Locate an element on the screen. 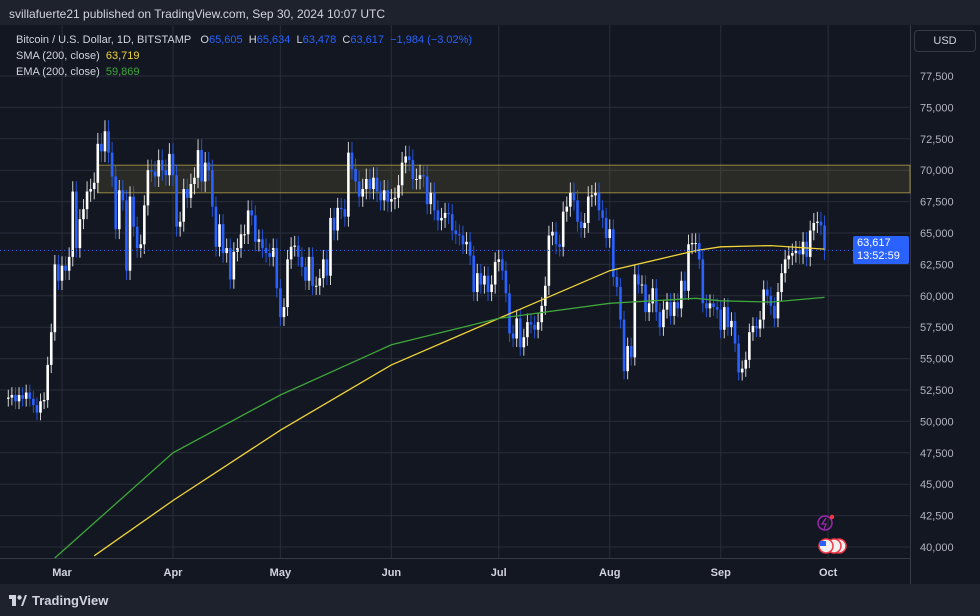 The width and height of the screenshot is (980, 616). symbol-name: Bitcoin / U.S. Dollar, 1D, BITSTAMP is located at coordinates (104, 40).